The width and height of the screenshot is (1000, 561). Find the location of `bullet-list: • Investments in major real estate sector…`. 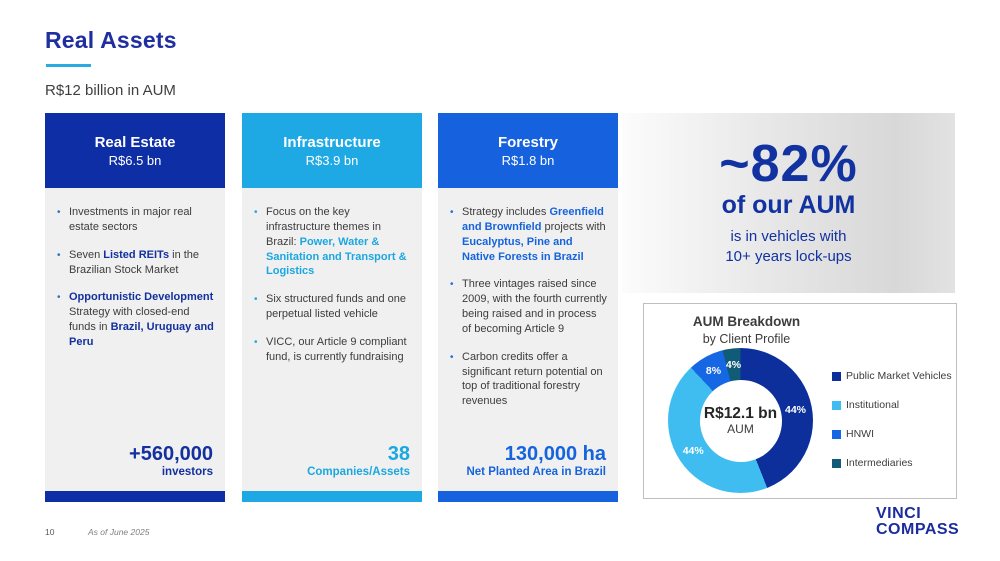

bullet-list: • Investments in major real estate sector… is located at coordinates (135, 269).